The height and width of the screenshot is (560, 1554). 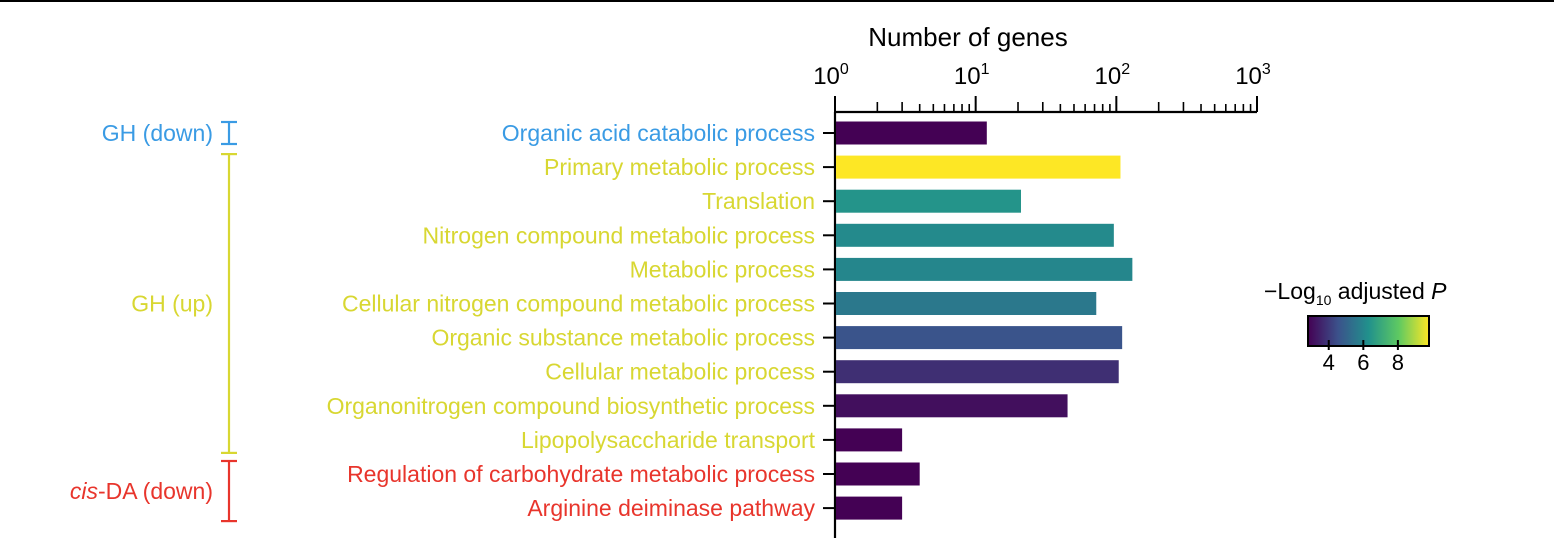 What do you see at coordinates (972, 75) in the screenshot?
I see `x-tick-label: 10¹` at bounding box center [972, 75].